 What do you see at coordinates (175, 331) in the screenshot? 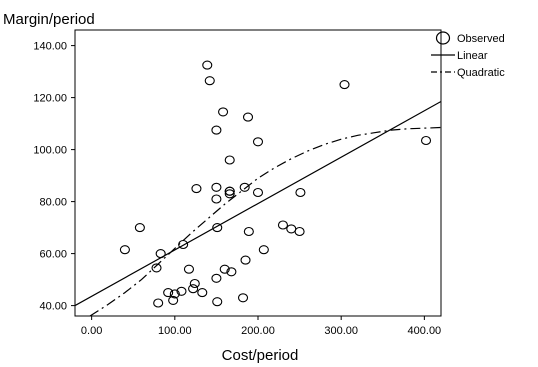
I see `x-tick-label: 100.00` at bounding box center [175, 331].